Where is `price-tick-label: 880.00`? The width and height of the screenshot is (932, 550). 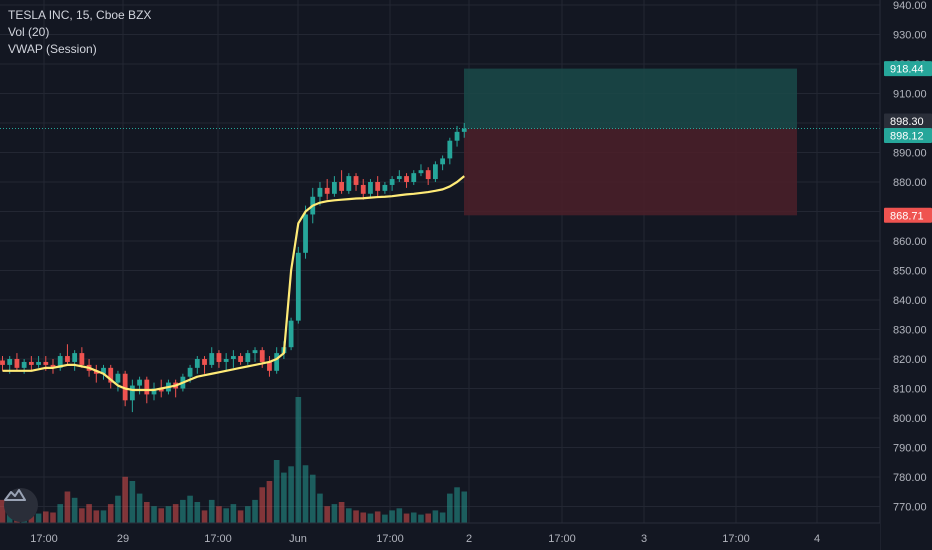 price-tick-label: 880.00 is located at coordinates (910, 183).